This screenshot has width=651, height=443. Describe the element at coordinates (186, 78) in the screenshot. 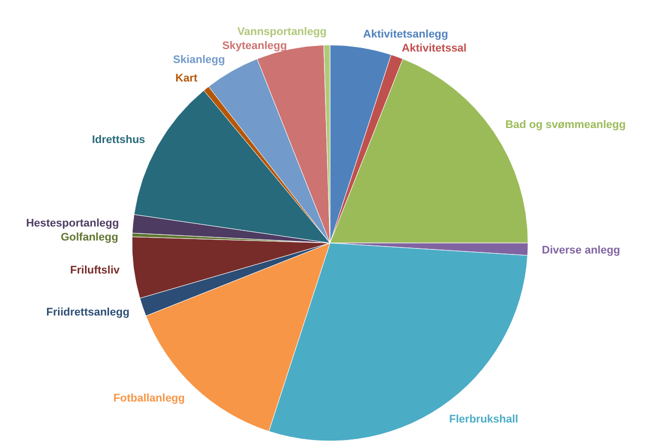

I see `slice-label: Kart` at that location.